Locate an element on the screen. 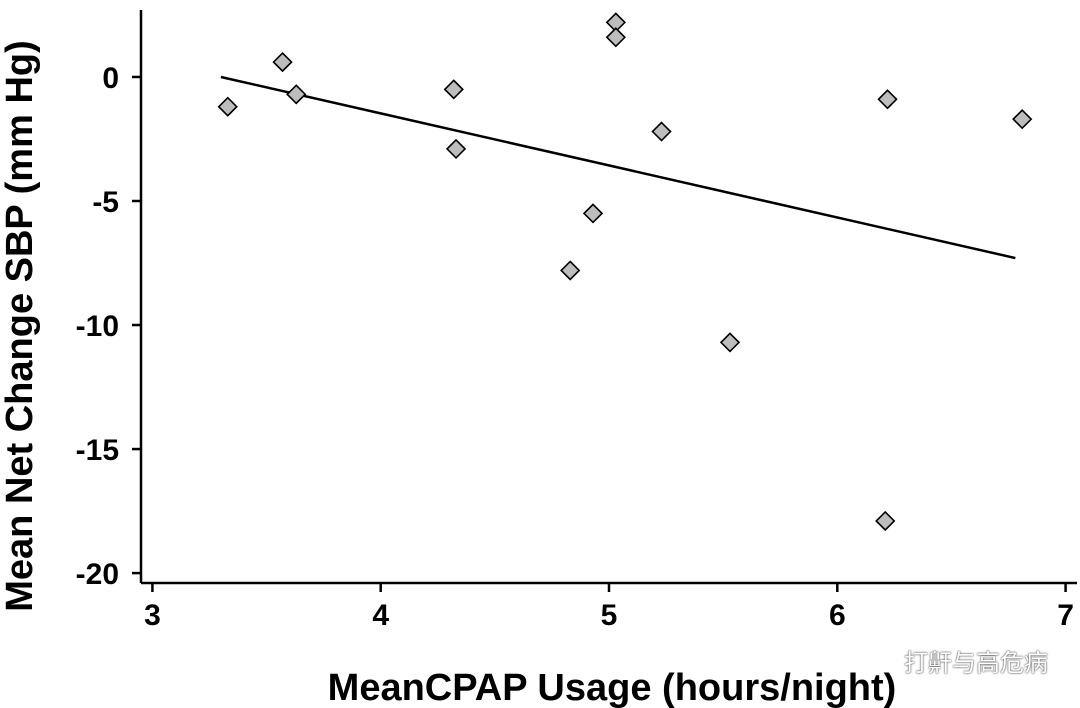  watermark: 打鼾与高危病 is located at coordinates (956, 660).